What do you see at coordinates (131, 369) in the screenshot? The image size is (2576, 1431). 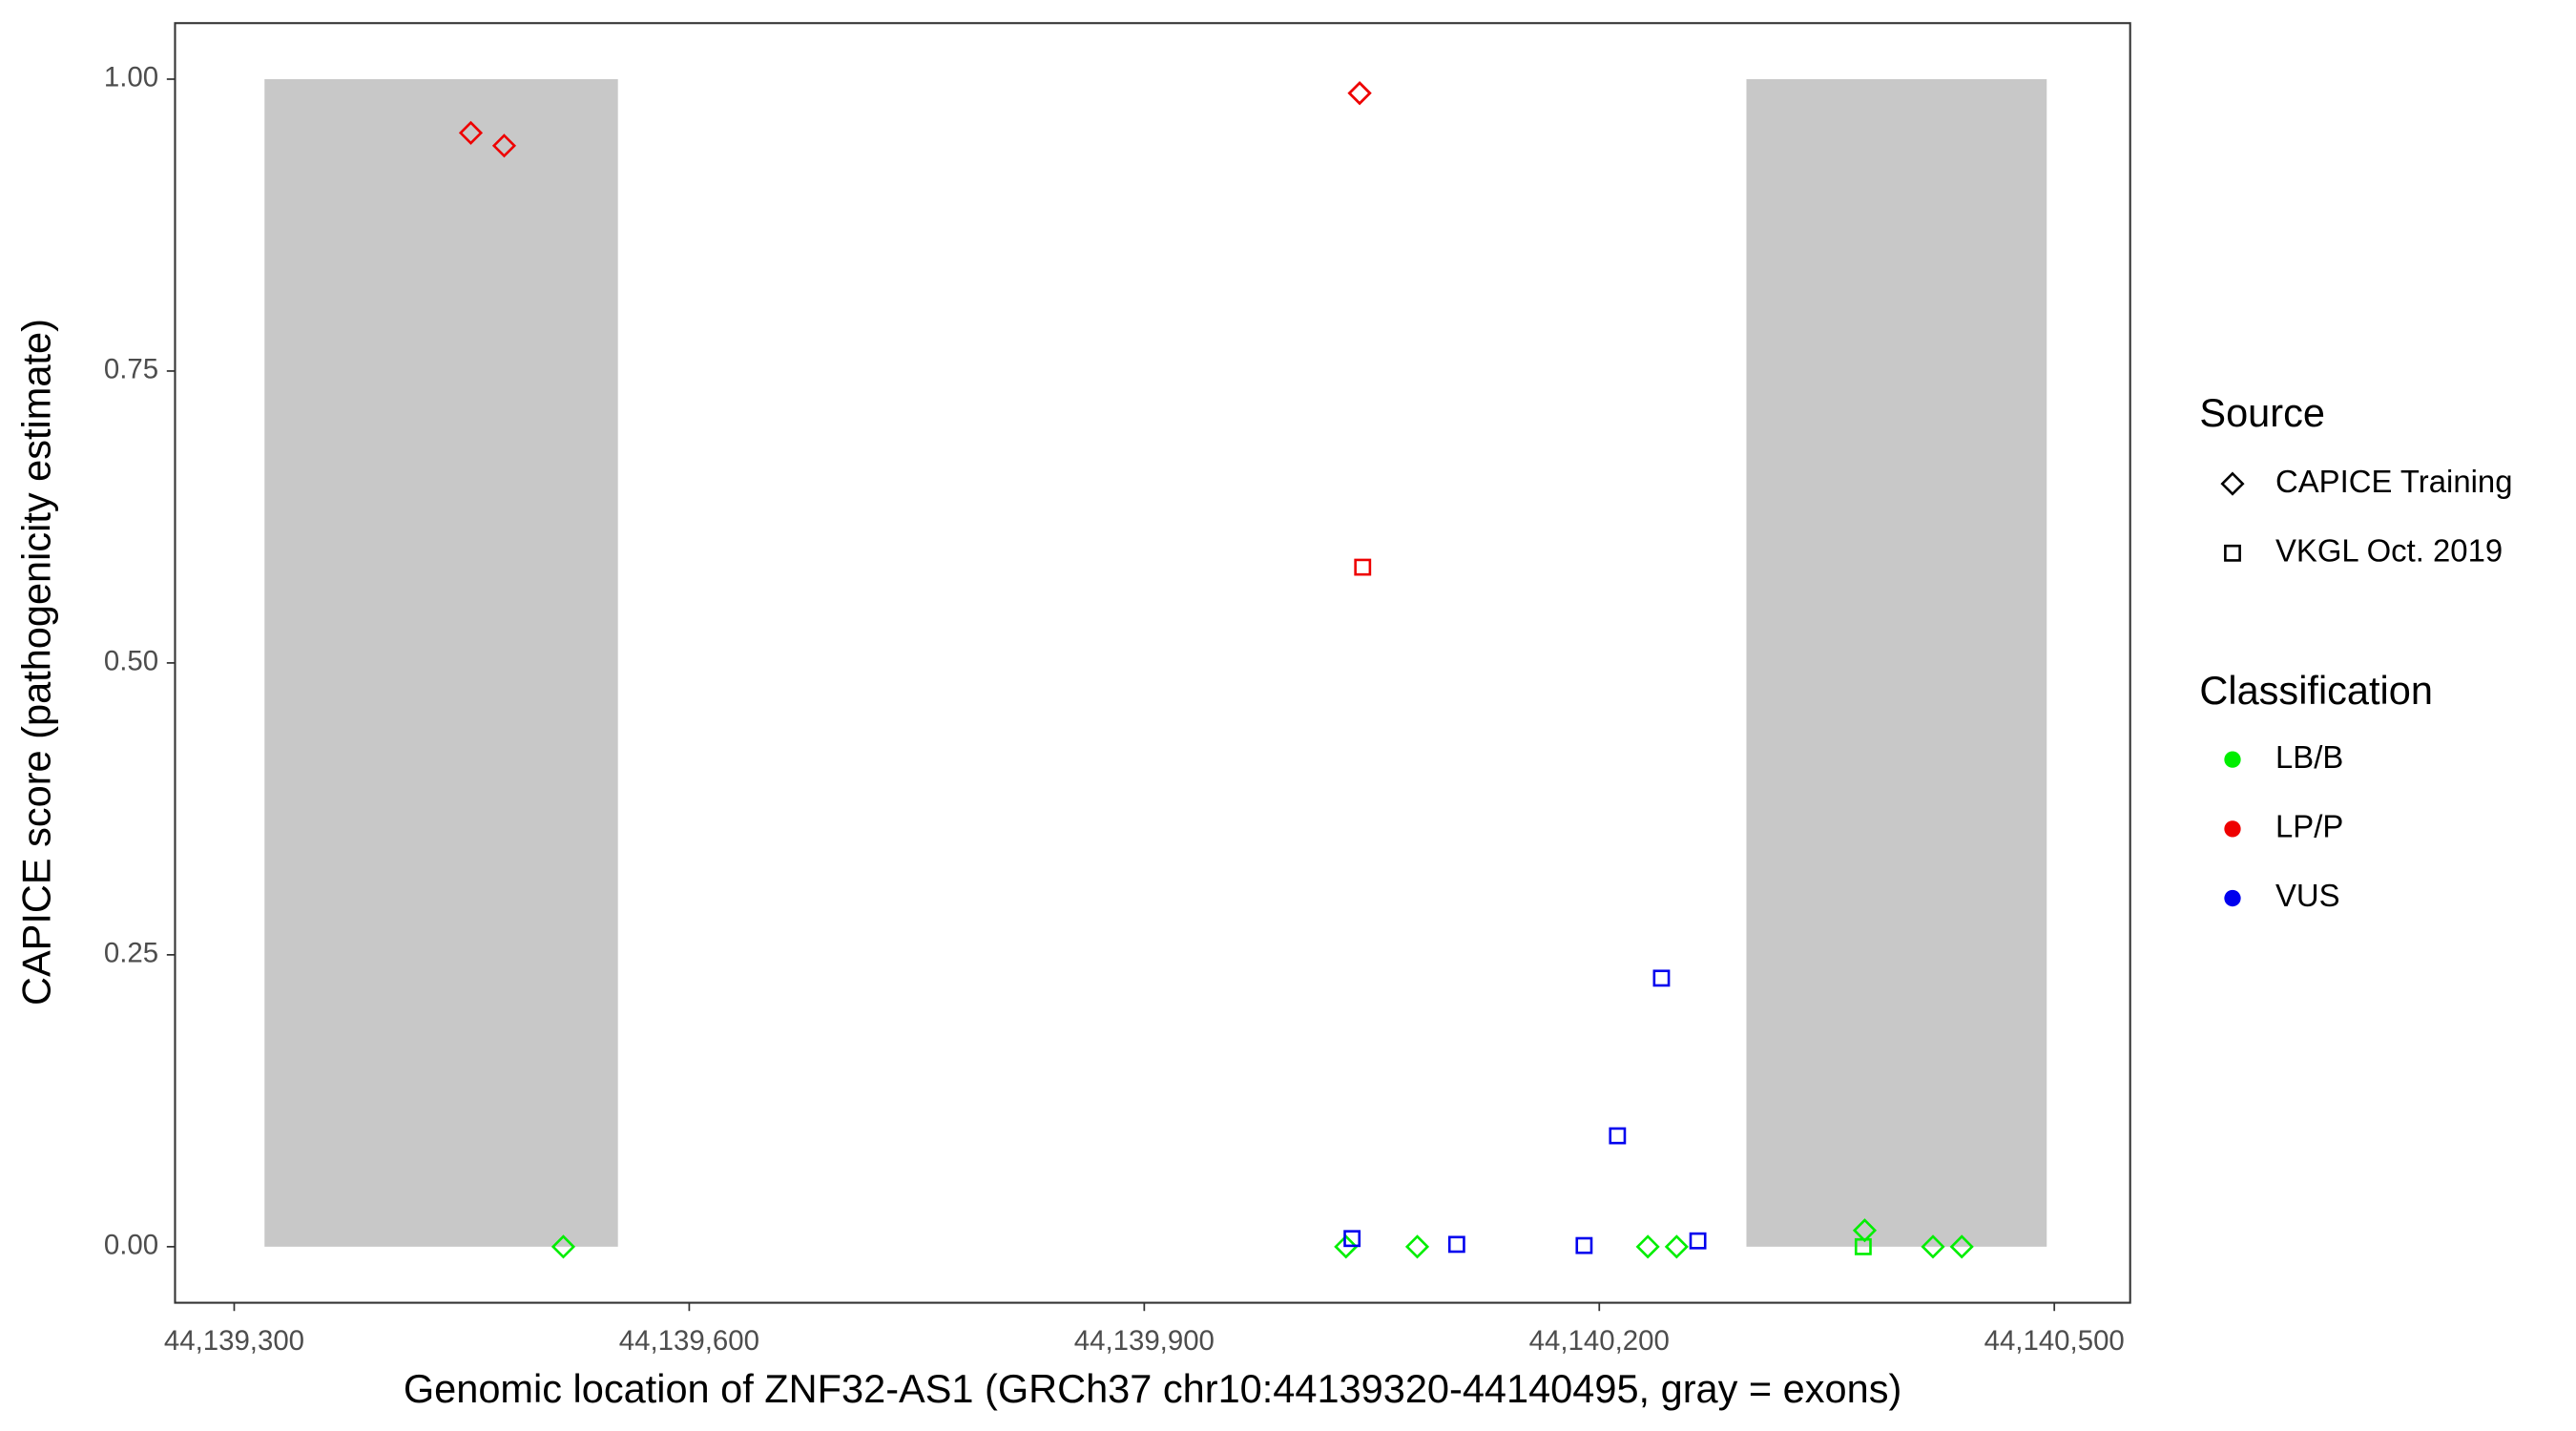 I see `y-tick-label: 0.75` at bounding box center [131, 369].